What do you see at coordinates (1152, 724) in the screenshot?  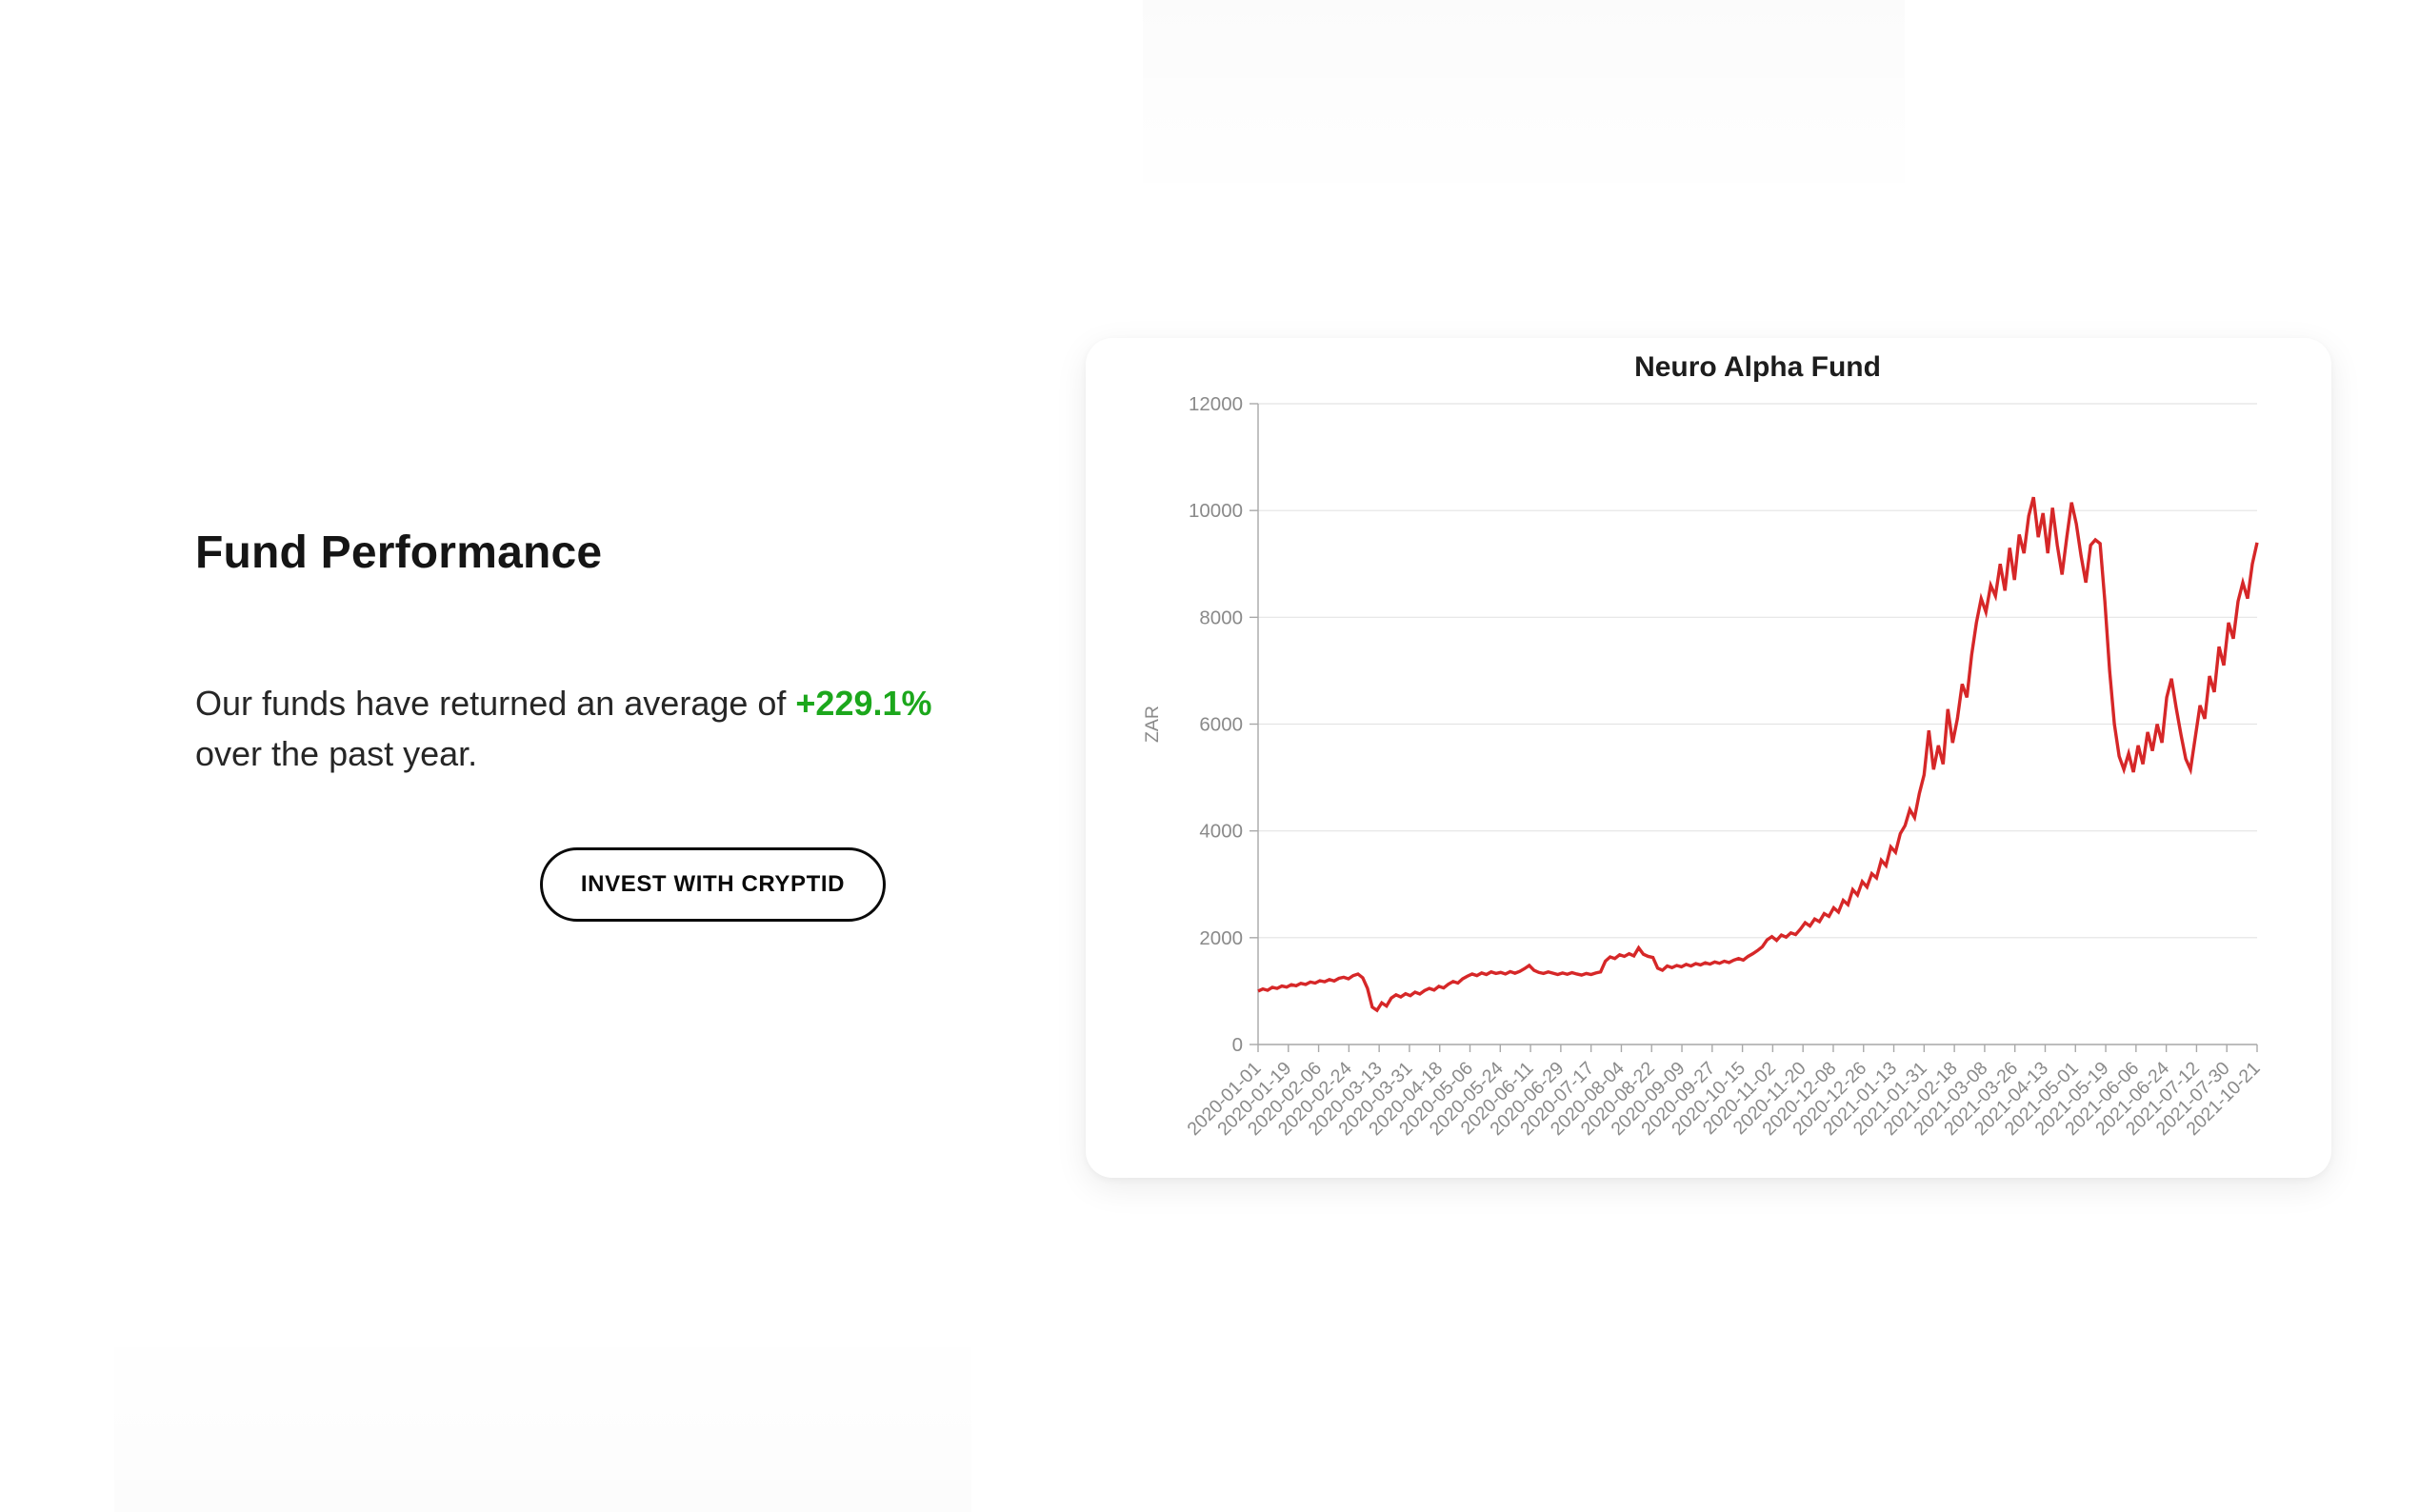 I see `y-axis-title: ZAR` at bounding box center [1152, 724].